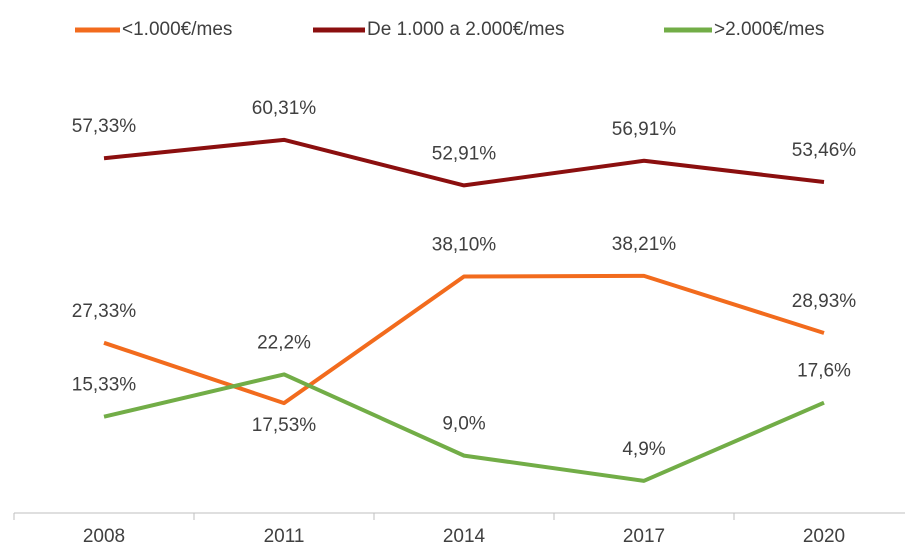 This screenshot has height=547, width=906. Describe the element at coordinates (464, 245) in the screenshot. I see `data-label: 38,10%` at that location.